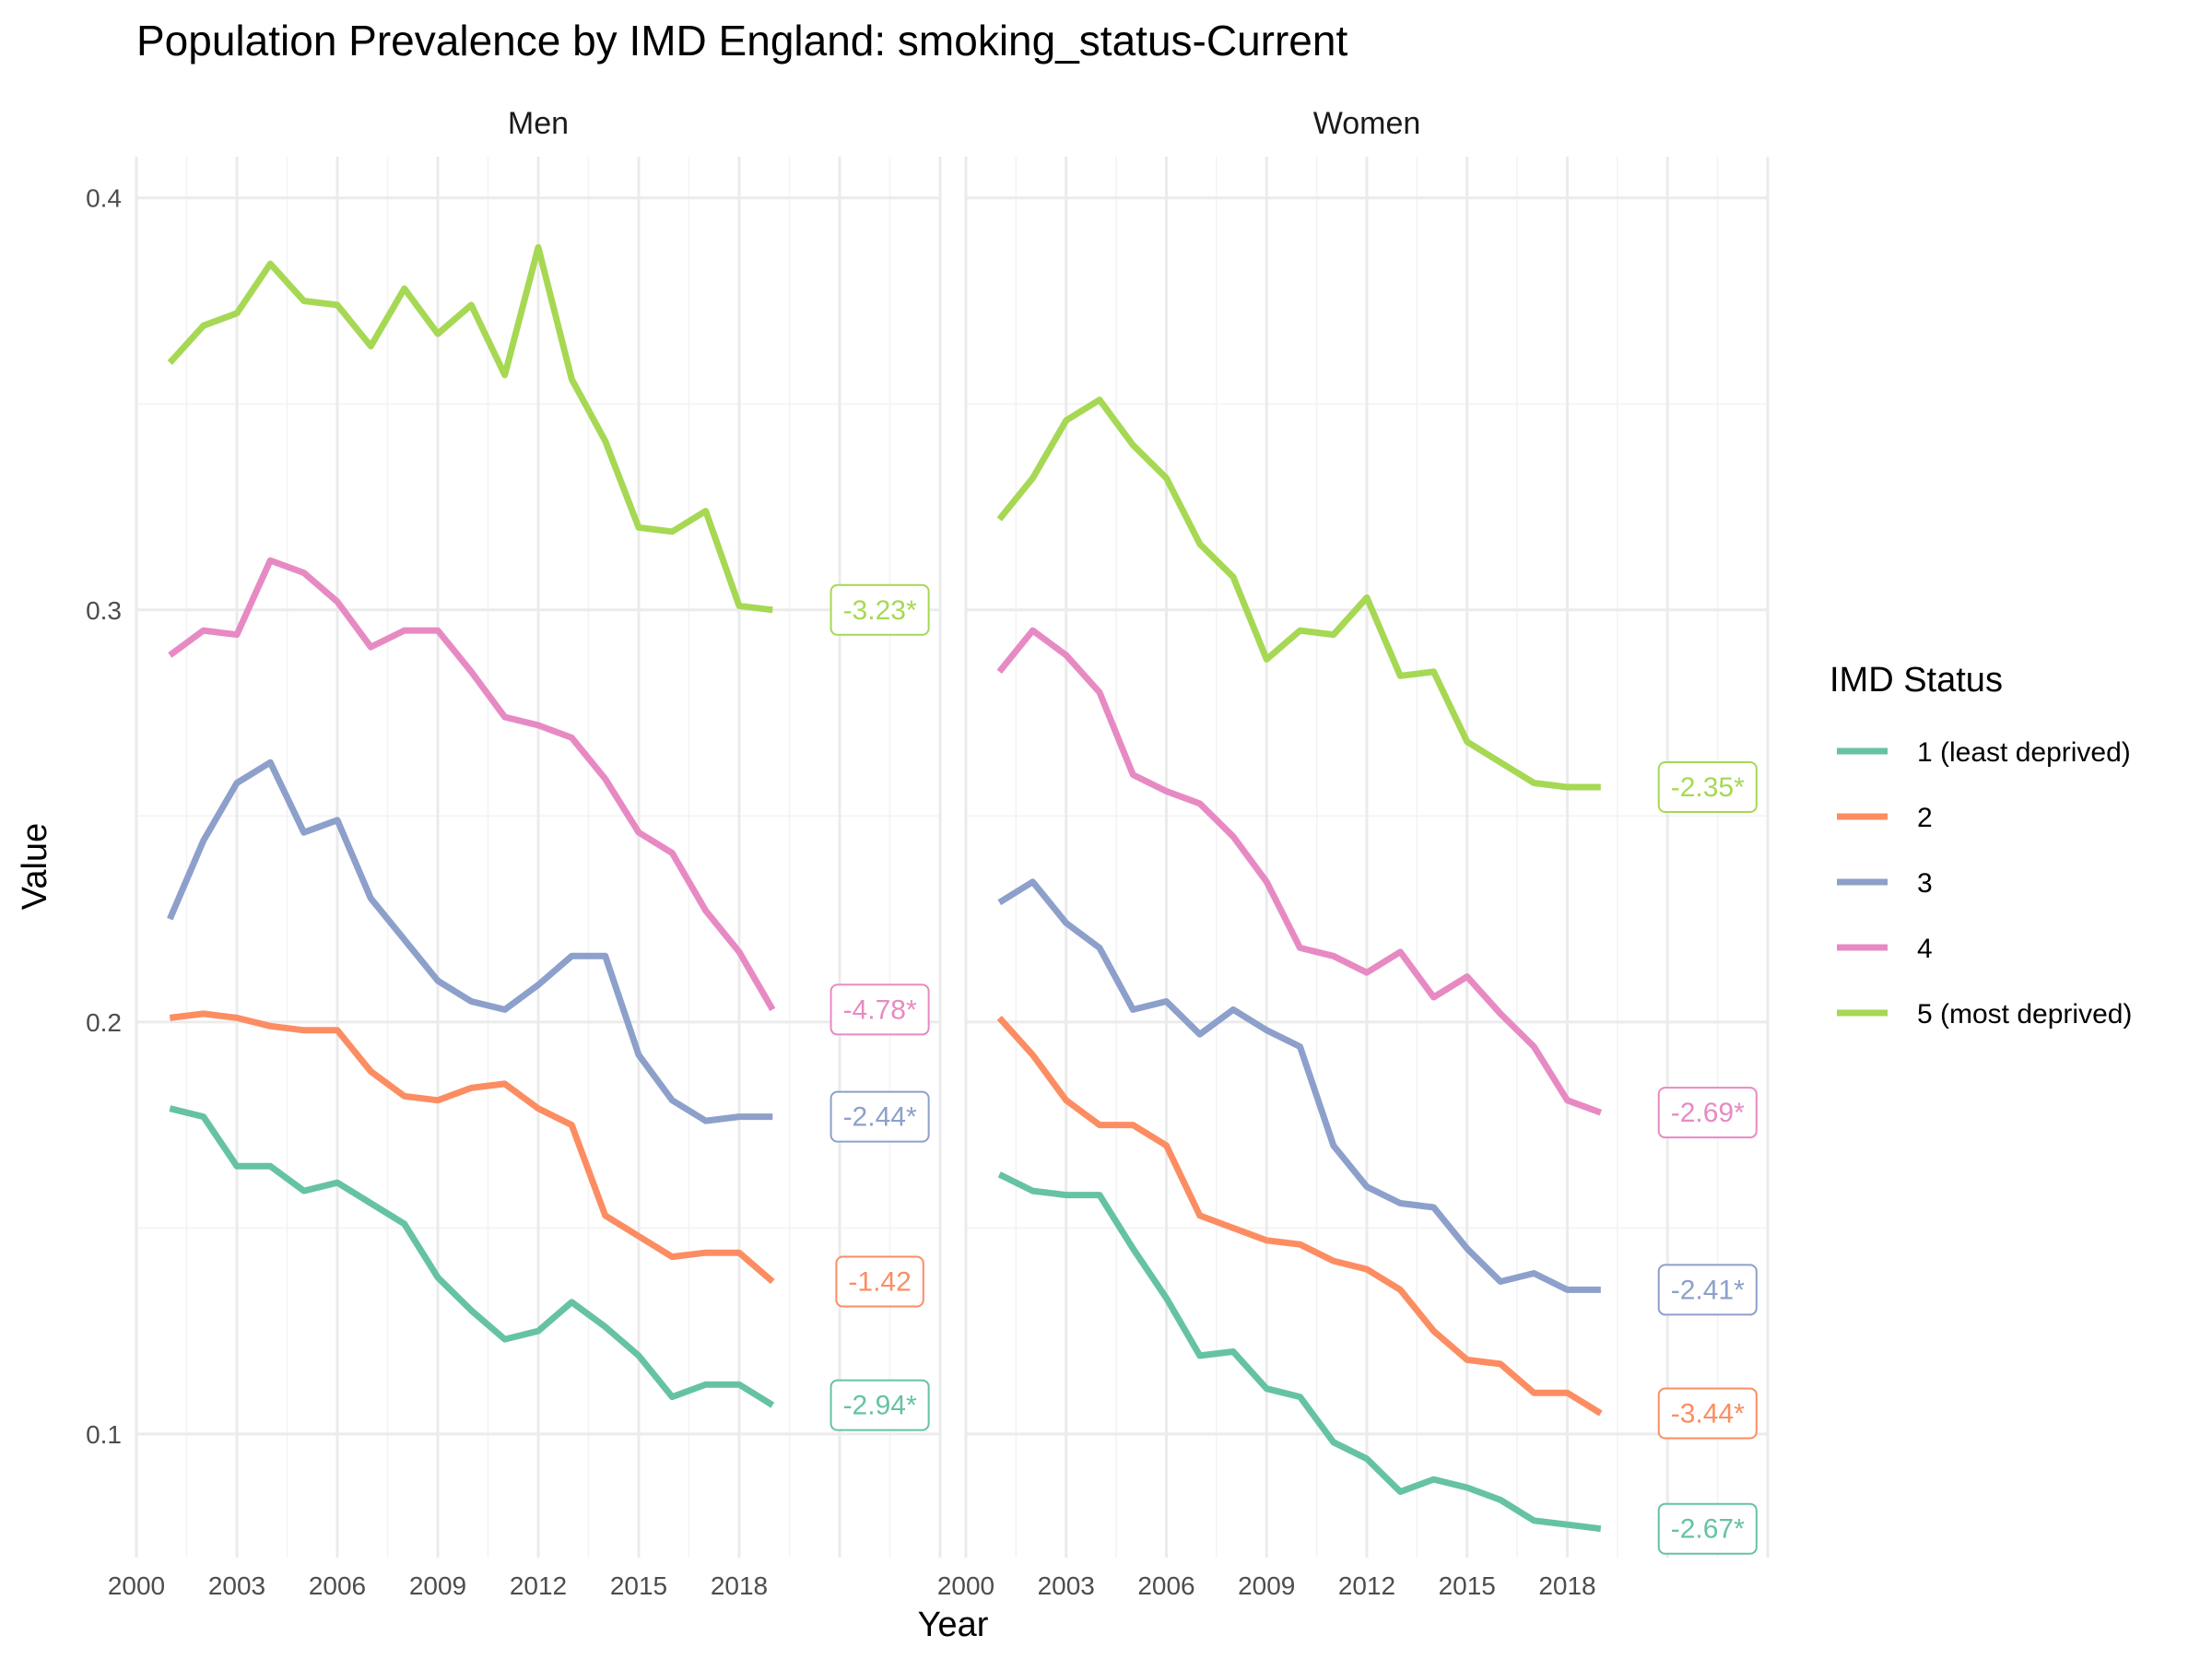  I want to click on trend-annotation-label: -1.42, so click(879, 1281).